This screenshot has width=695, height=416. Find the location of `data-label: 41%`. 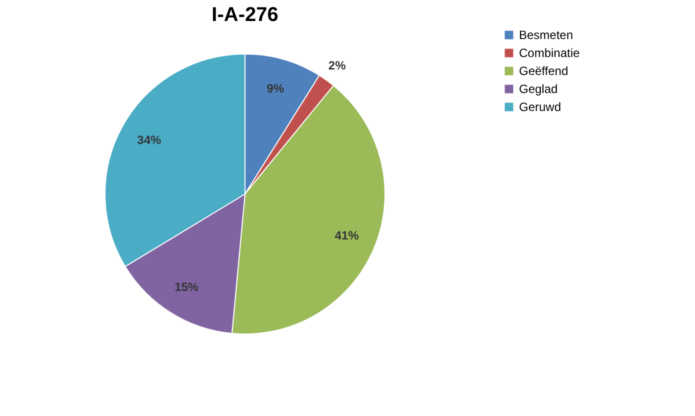

data-label: 41% is located at coordinates (347, 235).